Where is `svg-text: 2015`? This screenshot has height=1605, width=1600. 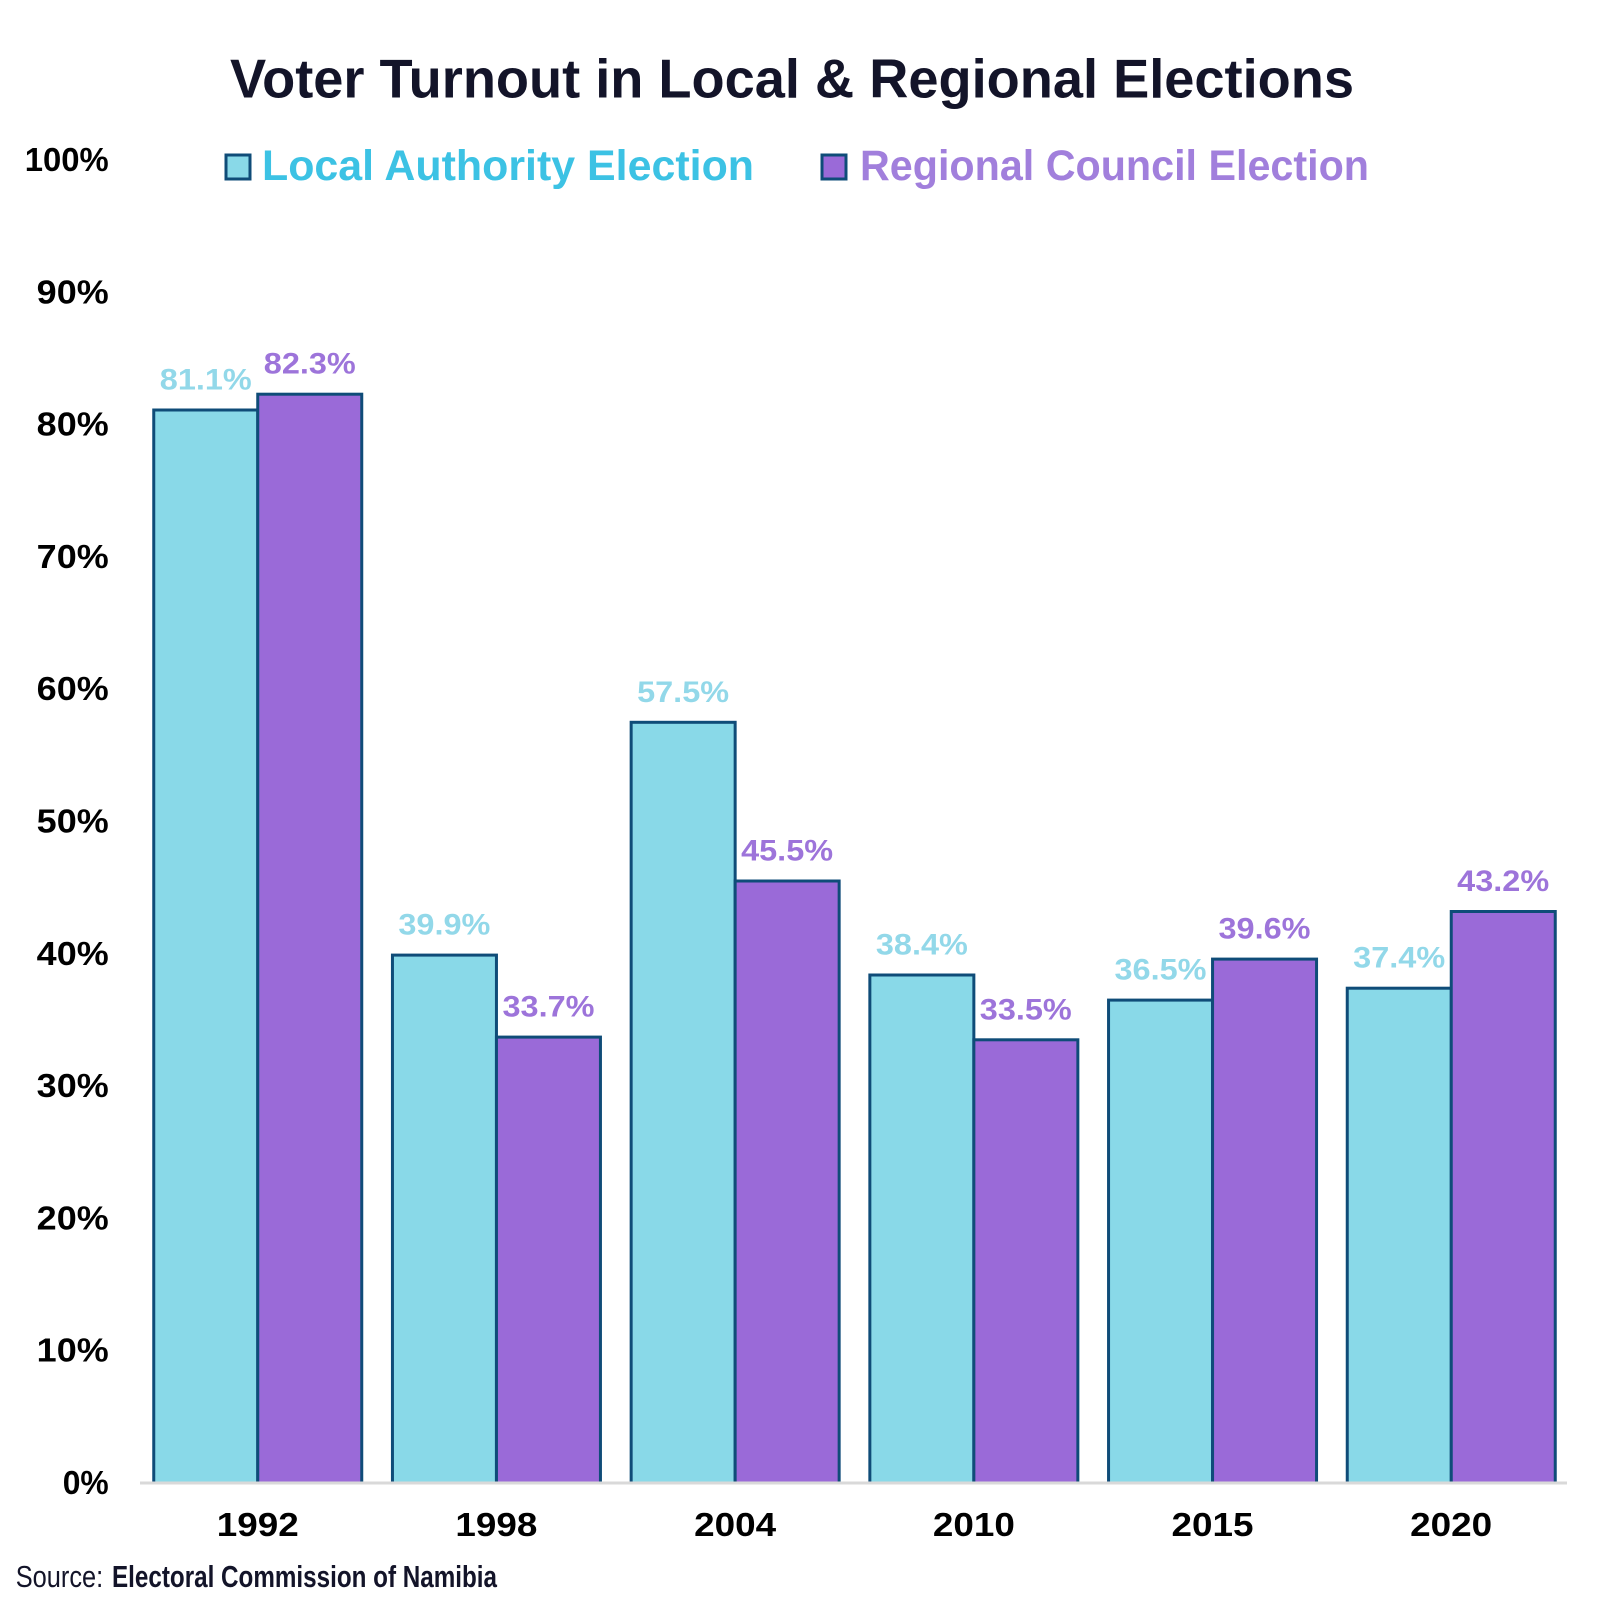 svg-text: 2015 is located at coordinates (1213, 1524).